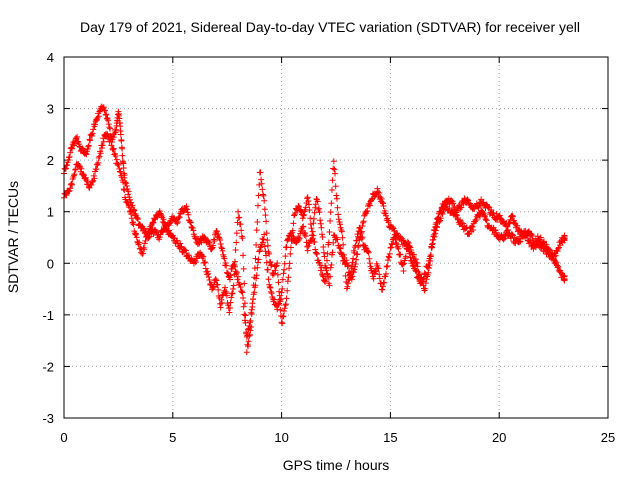  What do you see at coordinates (281, 437) in the screenshot?
I see `x-tick-label: 10` at bounding box center [281, 437].